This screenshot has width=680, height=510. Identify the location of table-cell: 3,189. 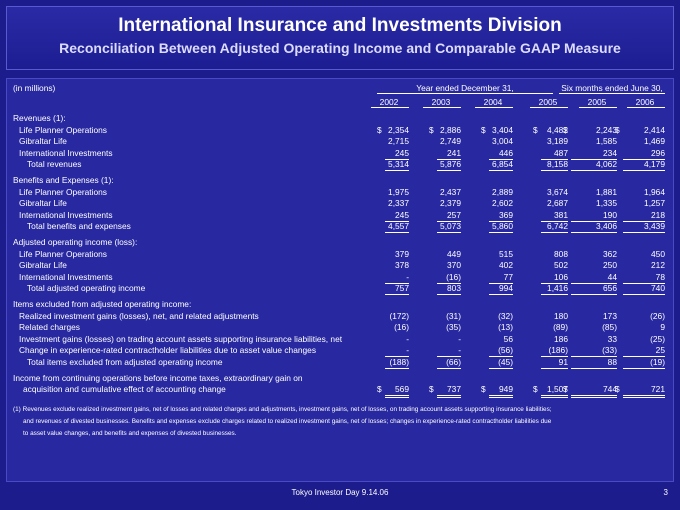
(557, 141).